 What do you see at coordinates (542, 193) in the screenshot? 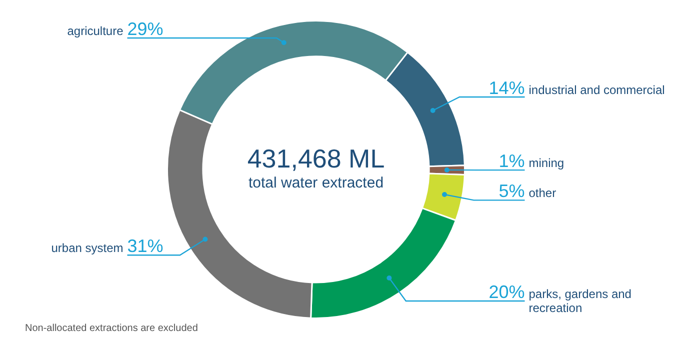
I see `slice-label: other` at bounding box center [542, 193].